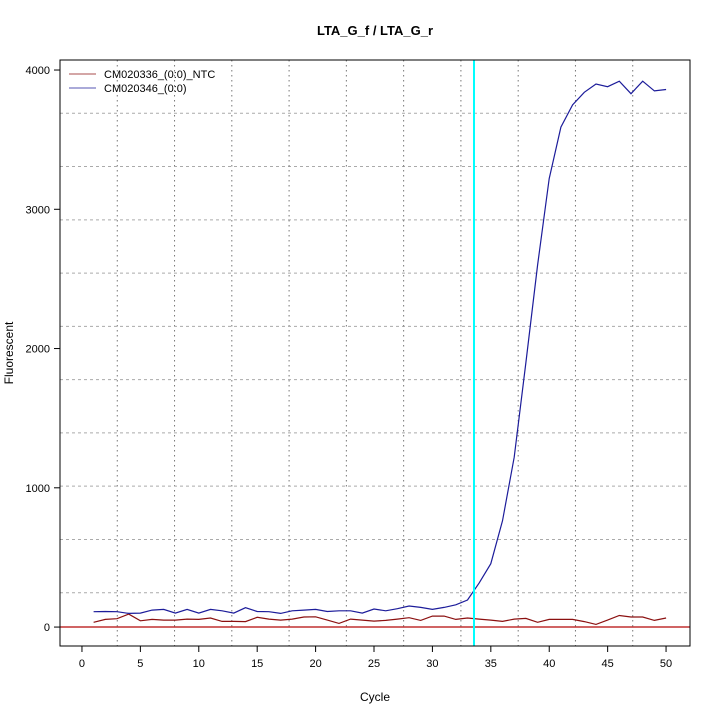 This screenshot has width=720, height=720. What do you see at coordinates (199, 664) in the screenshot?
I see `x-tick-label: 10` at bounding box center [199, 664].